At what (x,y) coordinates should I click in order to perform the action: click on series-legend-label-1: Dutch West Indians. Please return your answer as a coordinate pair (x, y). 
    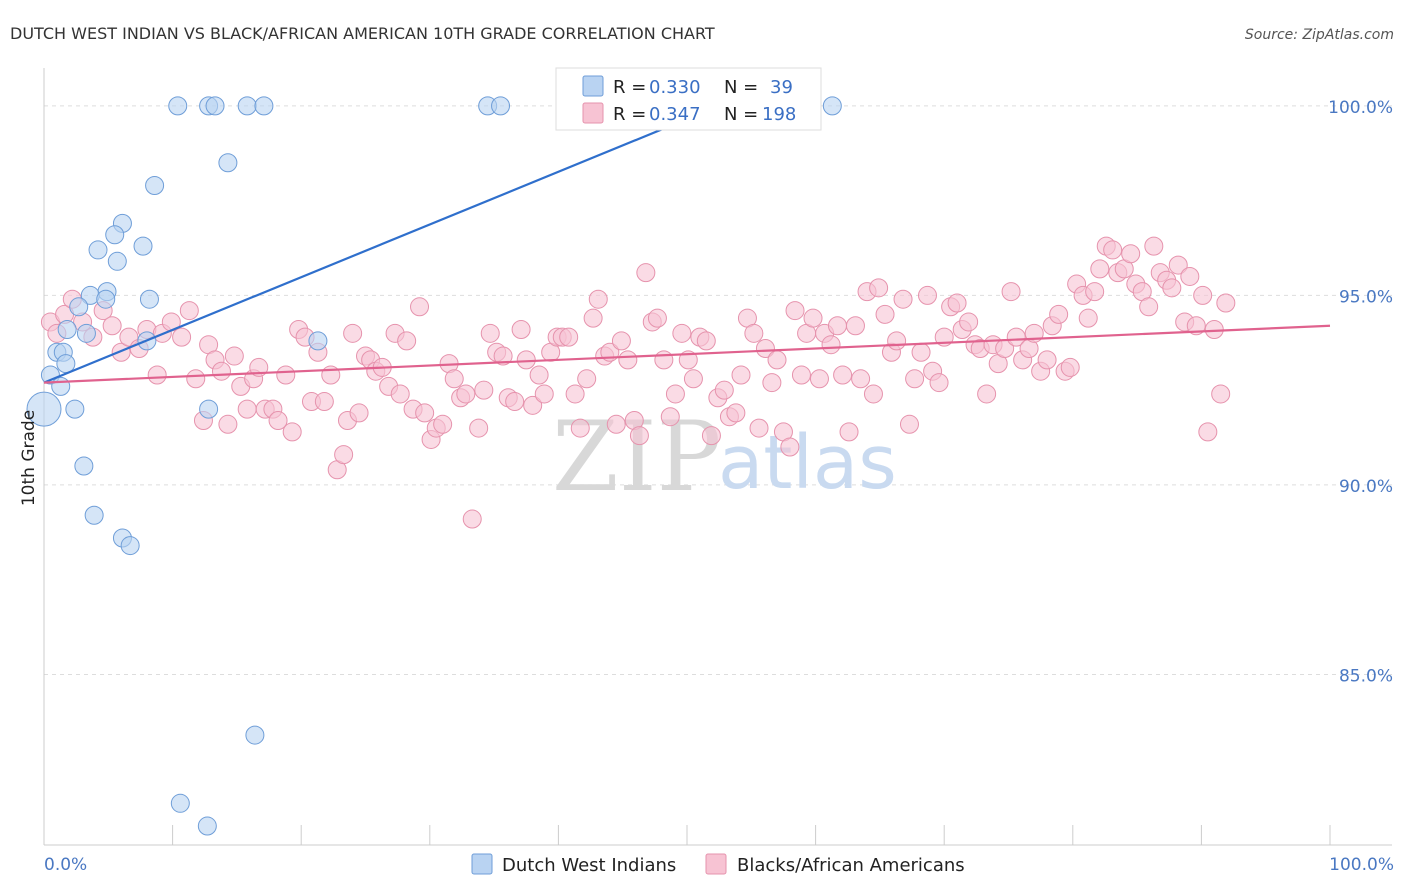
    Looking at the image, I should click on (589, 865).